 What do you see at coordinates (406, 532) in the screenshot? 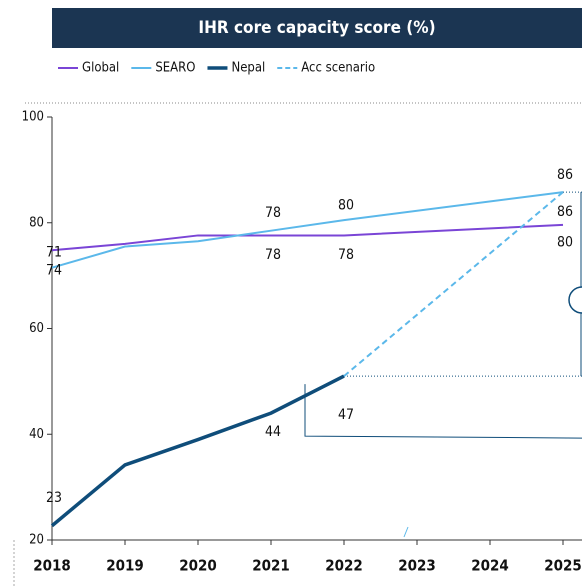
I see `guide` at bounding box center [406, 532].